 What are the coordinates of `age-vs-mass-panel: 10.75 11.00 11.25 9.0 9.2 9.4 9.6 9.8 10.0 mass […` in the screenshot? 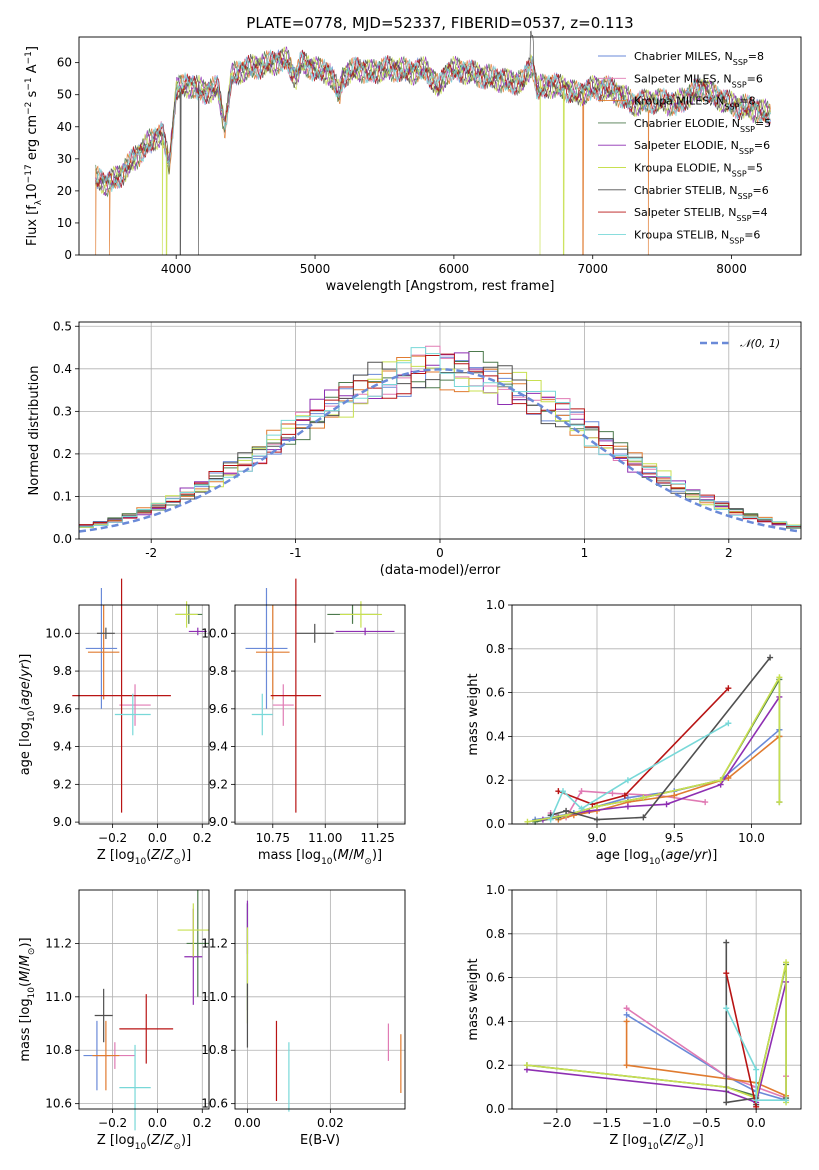 It's located at (303, 722).